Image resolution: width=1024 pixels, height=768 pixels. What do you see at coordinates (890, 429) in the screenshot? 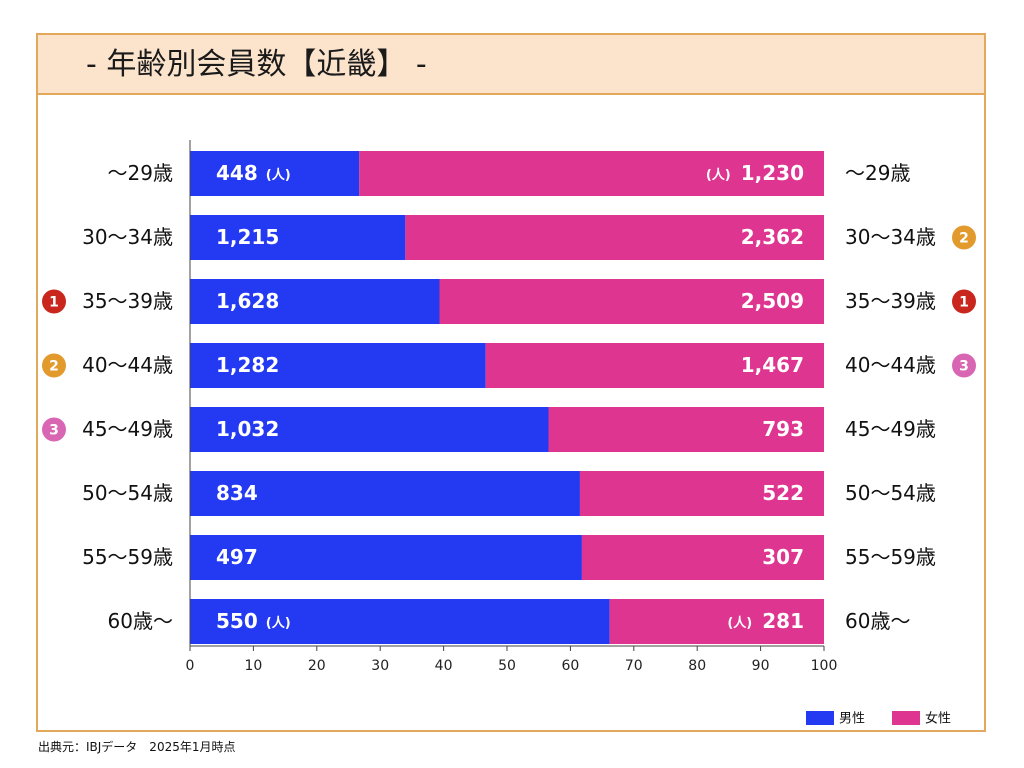
I see `category-label-right-4: 45～49歳` at bounding box center [890, 429].